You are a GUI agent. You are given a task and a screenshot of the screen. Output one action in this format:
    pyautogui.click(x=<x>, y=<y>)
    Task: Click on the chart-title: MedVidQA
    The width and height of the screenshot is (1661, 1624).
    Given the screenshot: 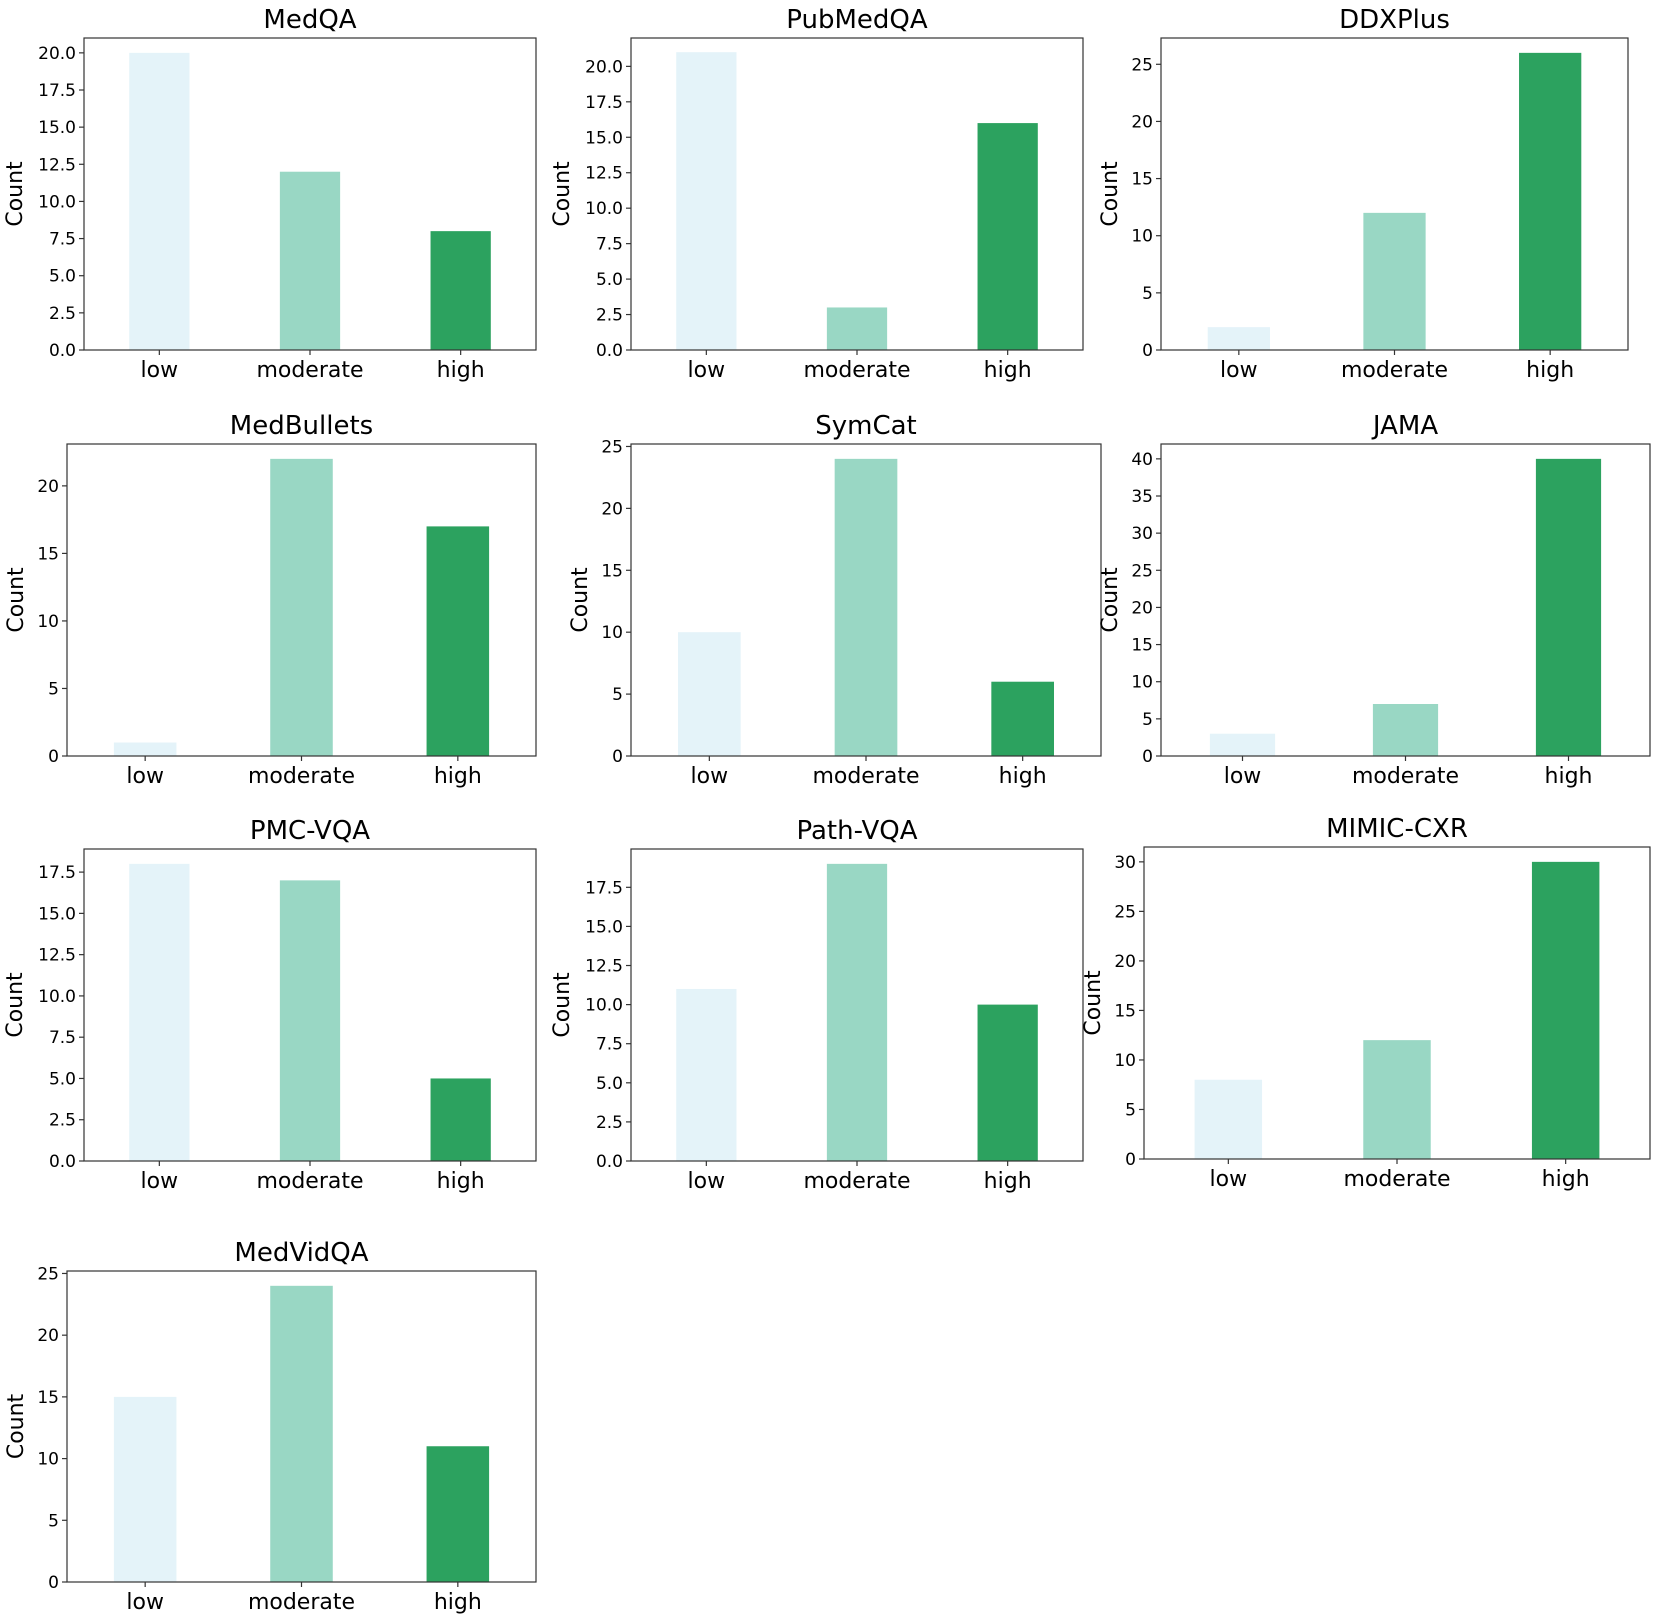 What is the action you would take?
    pyautogui.click(x=301, y=1253)
    